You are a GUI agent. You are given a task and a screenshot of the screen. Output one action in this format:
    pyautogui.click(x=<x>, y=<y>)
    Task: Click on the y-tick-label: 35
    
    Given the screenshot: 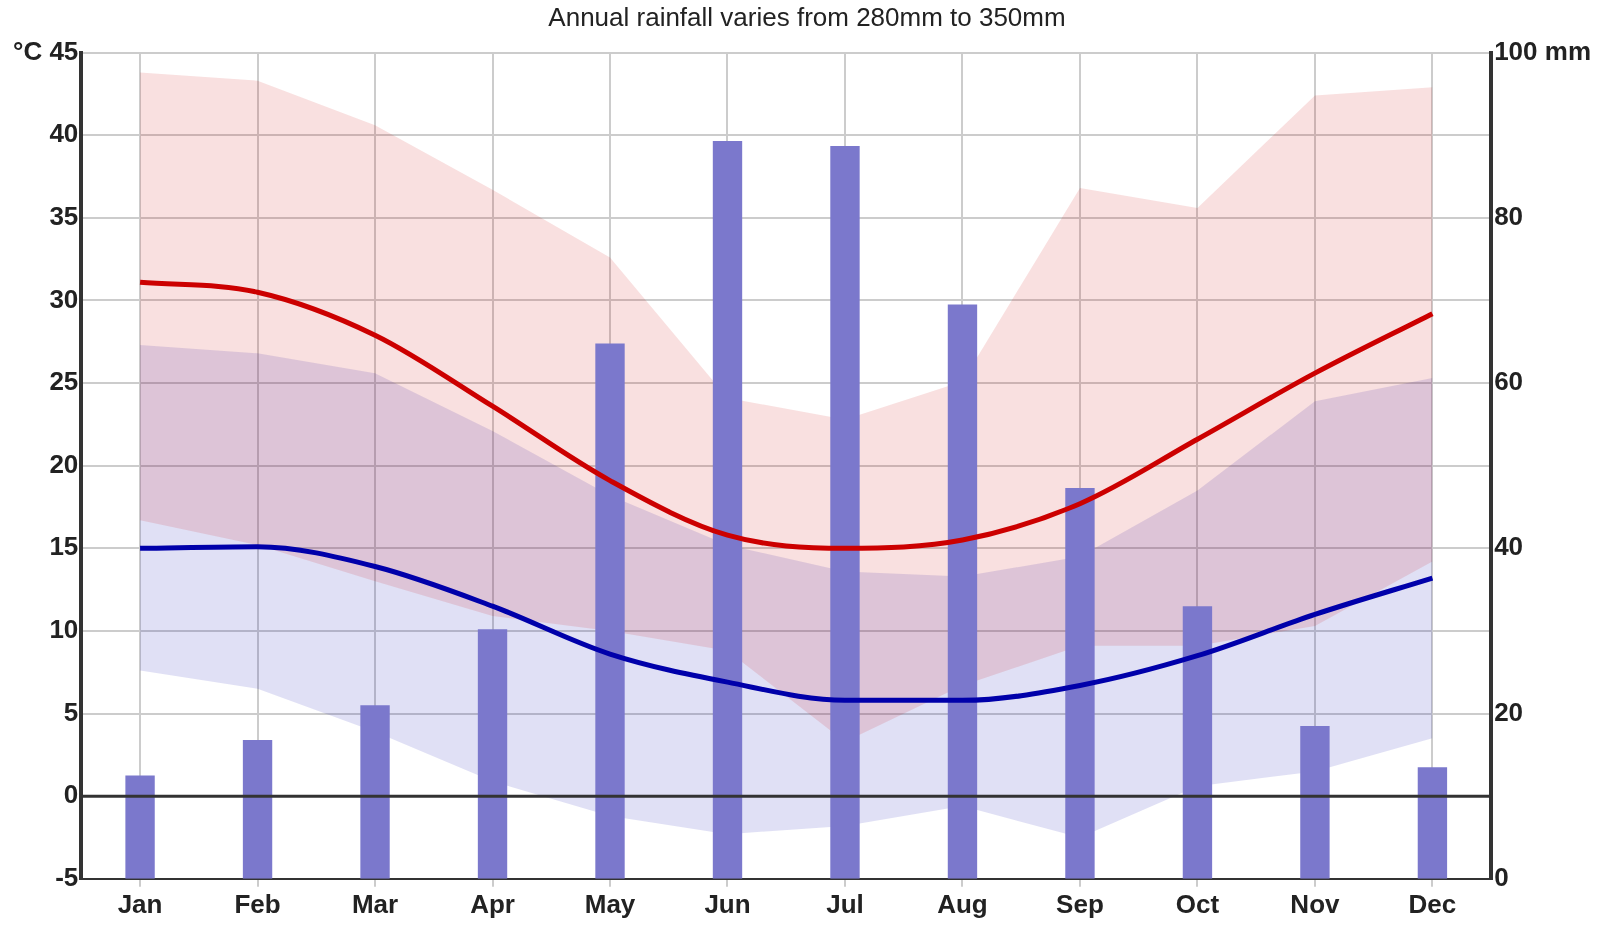 What is the action you would take?
    pyautogui.click(x=64, y=216)
    